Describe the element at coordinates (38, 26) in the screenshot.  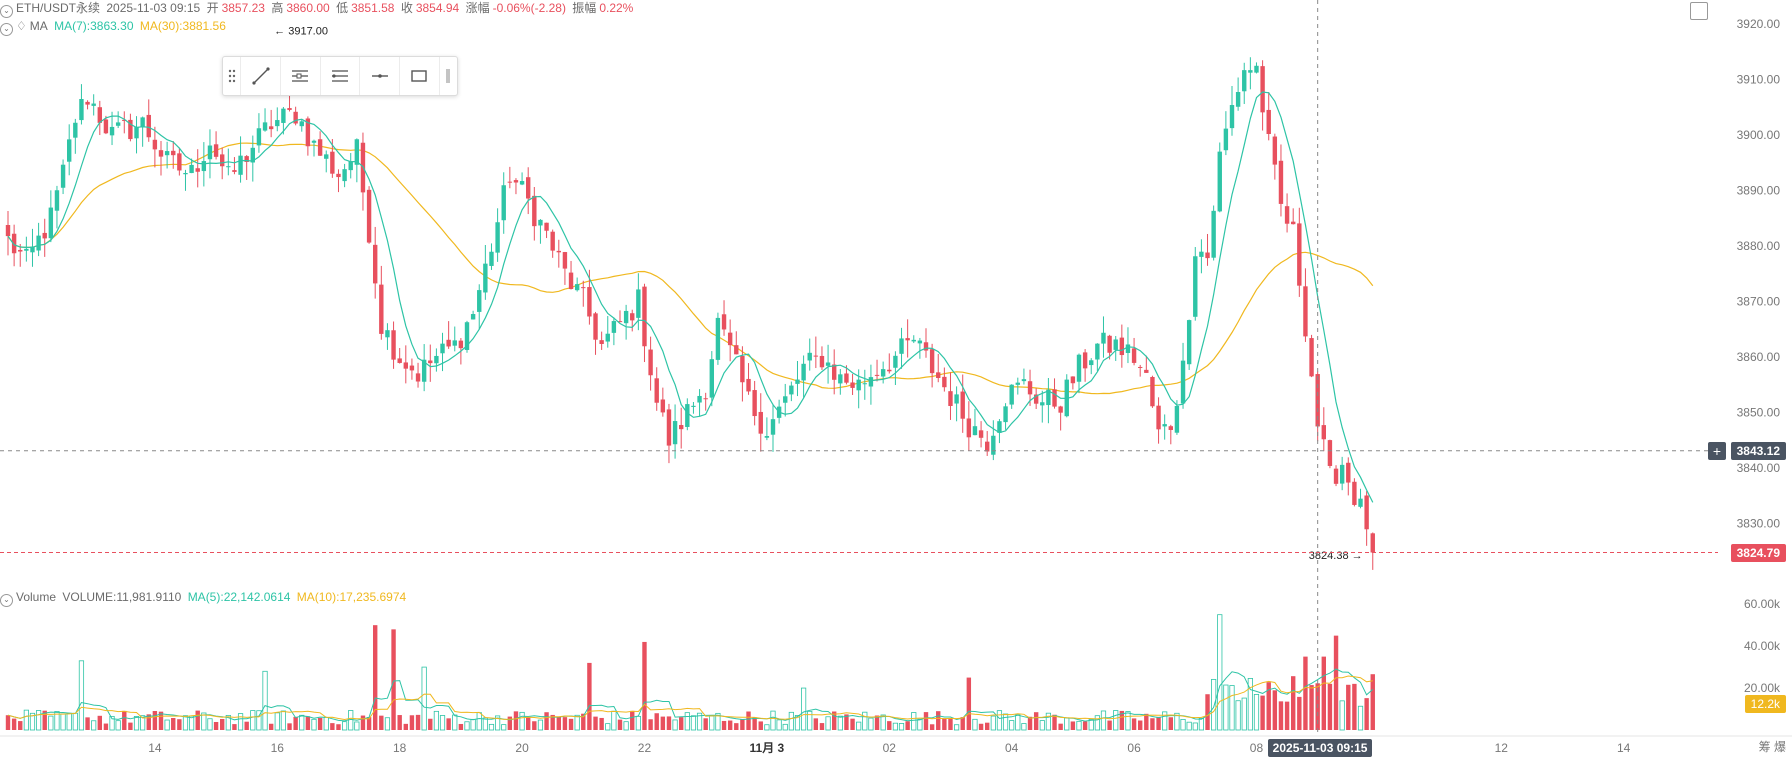
I see `ma-name: MA` at that location.